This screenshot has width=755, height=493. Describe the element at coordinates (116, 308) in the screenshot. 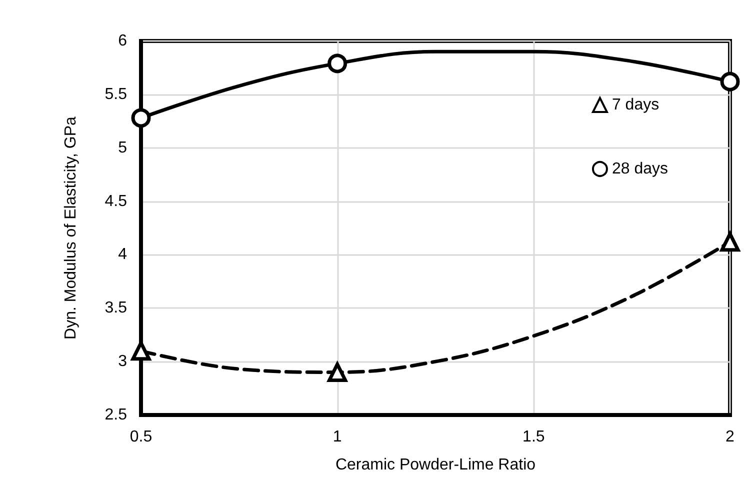

I see `y-tick-label: 3.5` at that location.